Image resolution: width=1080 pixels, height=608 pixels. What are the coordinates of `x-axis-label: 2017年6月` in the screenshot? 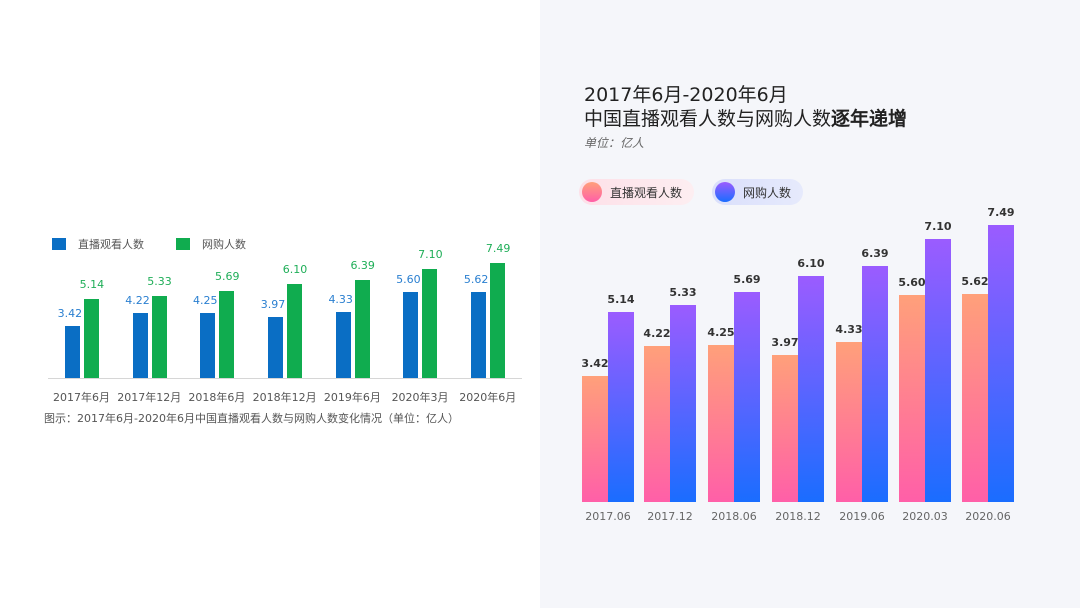 It's located at (81, 397).